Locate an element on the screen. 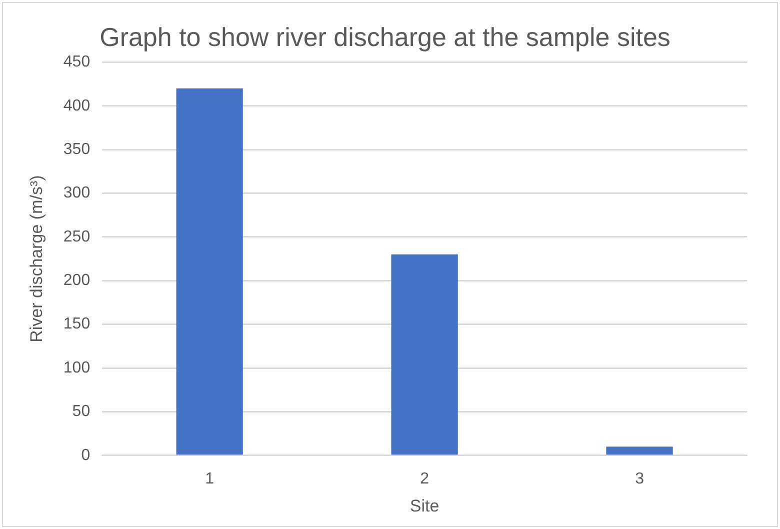 The height and width of the screenshot is (529, 780). chart-title: Graph to show river discharge at the sample sites is located at coordinates (385, 37).